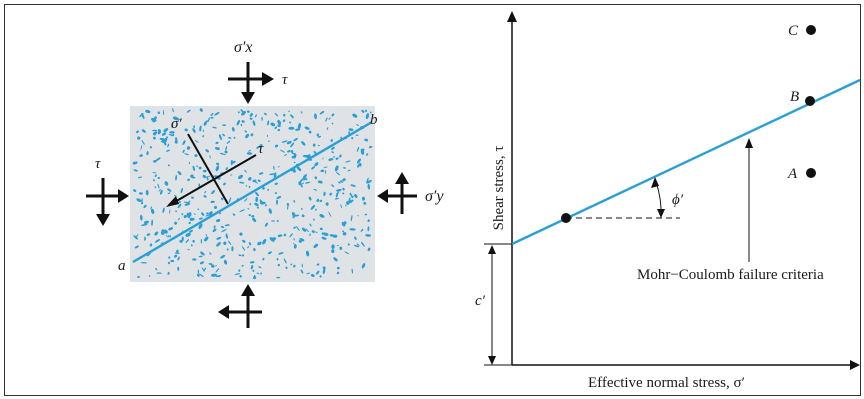 Image resolution: width=864 pixels, height=399 pixels. What do you see at coordinates (855, 365) in the screenshot?
I see `x-axis-arrowhead-icon` at bounding box center [855, 365].